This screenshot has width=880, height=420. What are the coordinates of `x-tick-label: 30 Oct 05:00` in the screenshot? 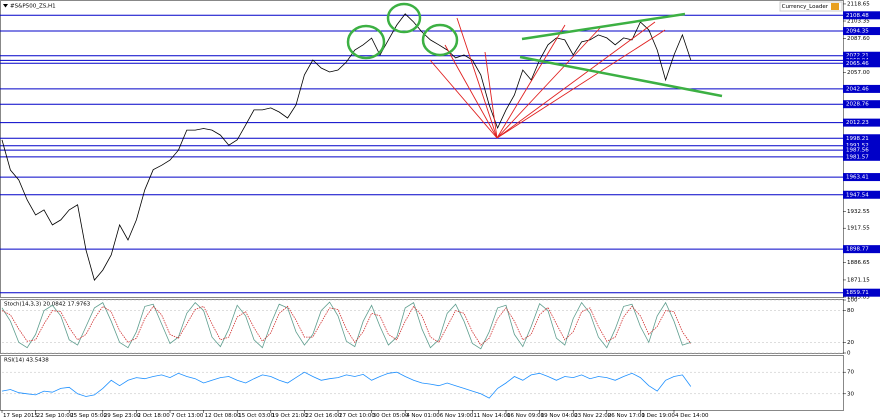 It's located at (391, 416).